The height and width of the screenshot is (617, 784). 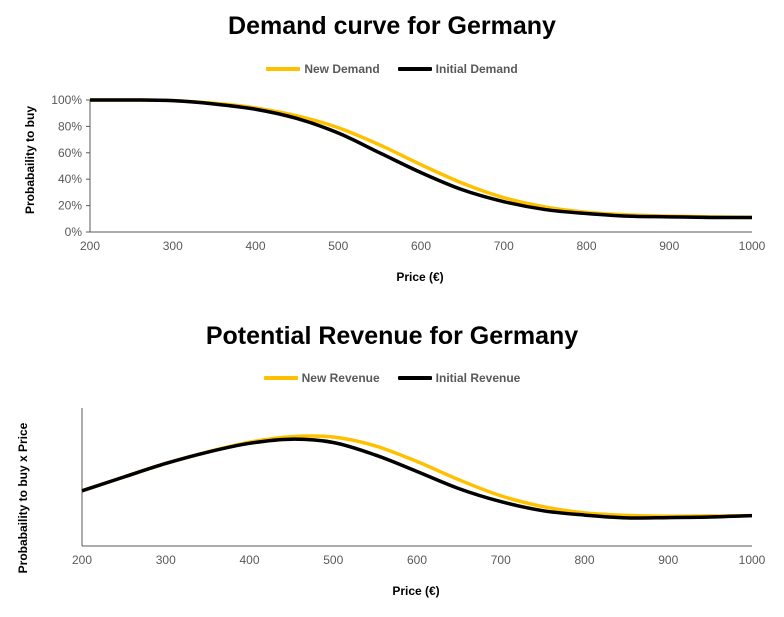 What do you see at coordinates (23, 497) in the screenshot?
I see `y-axis-title: Probabaility to buy x Price` at bounding box center [23, 497].